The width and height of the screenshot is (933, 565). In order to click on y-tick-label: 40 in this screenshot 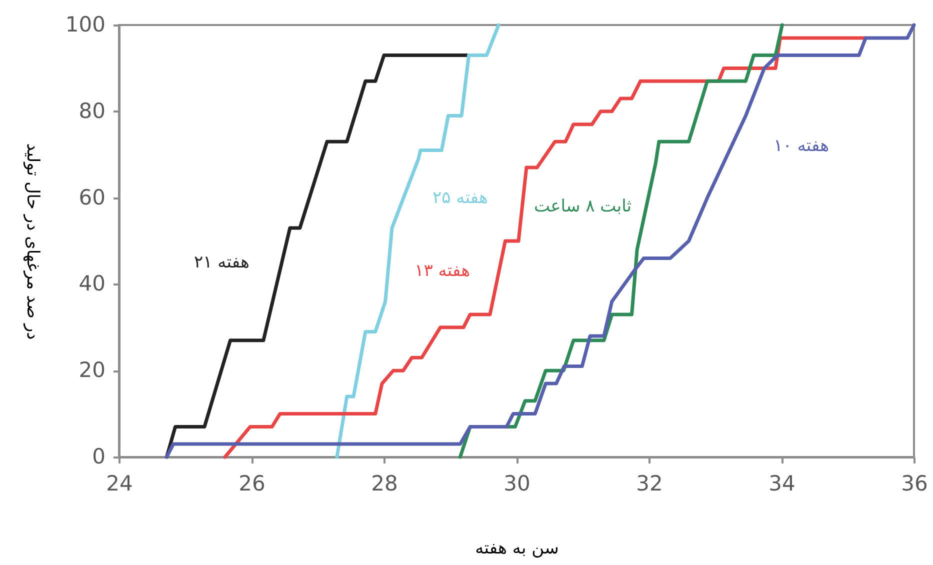, I will do `click(92, 284)`.